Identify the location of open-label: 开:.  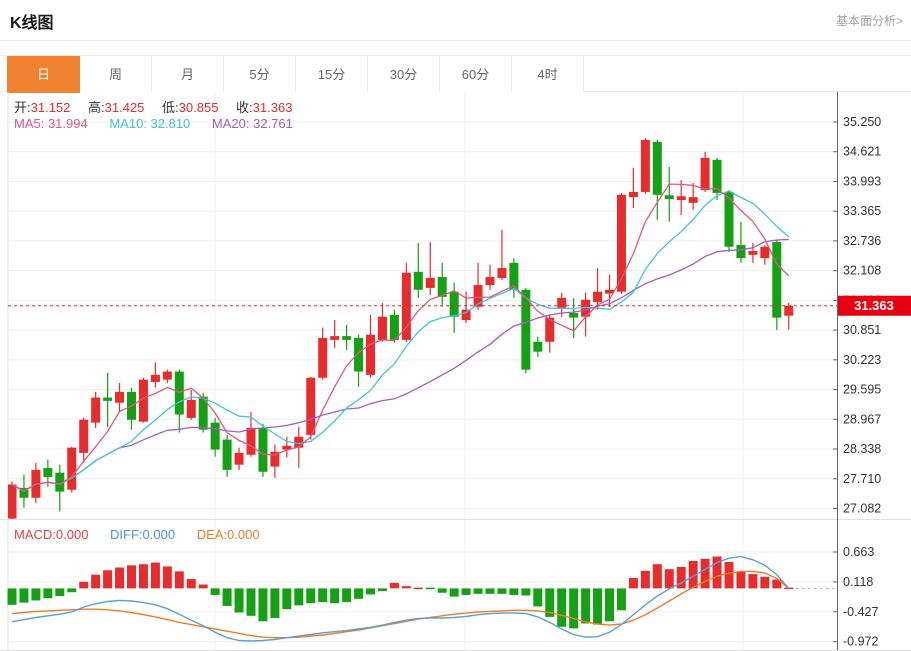
(22, 107).